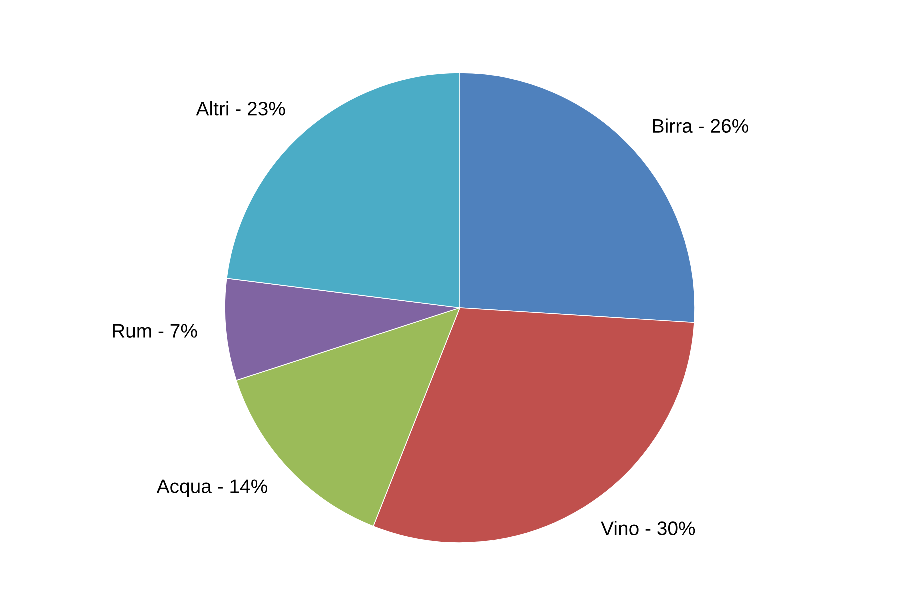 This screenshot has height=607, width=903. I want to click on slice-label: Rum - 7%, so click(155, 331).